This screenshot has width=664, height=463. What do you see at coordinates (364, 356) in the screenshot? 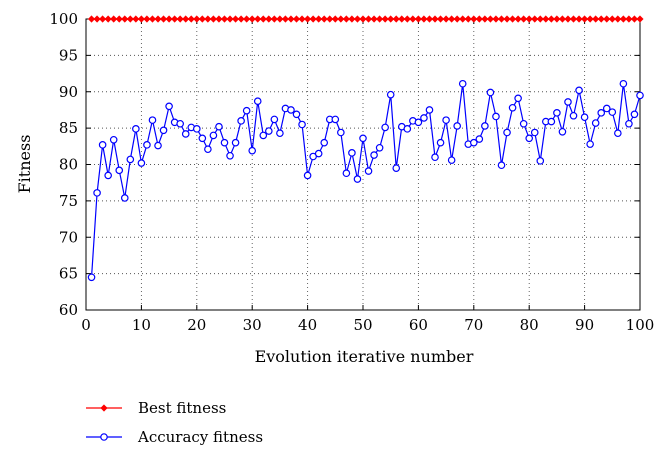
I see `x-axis-label: Evolution iterative number` at bounding box center [364, 356].